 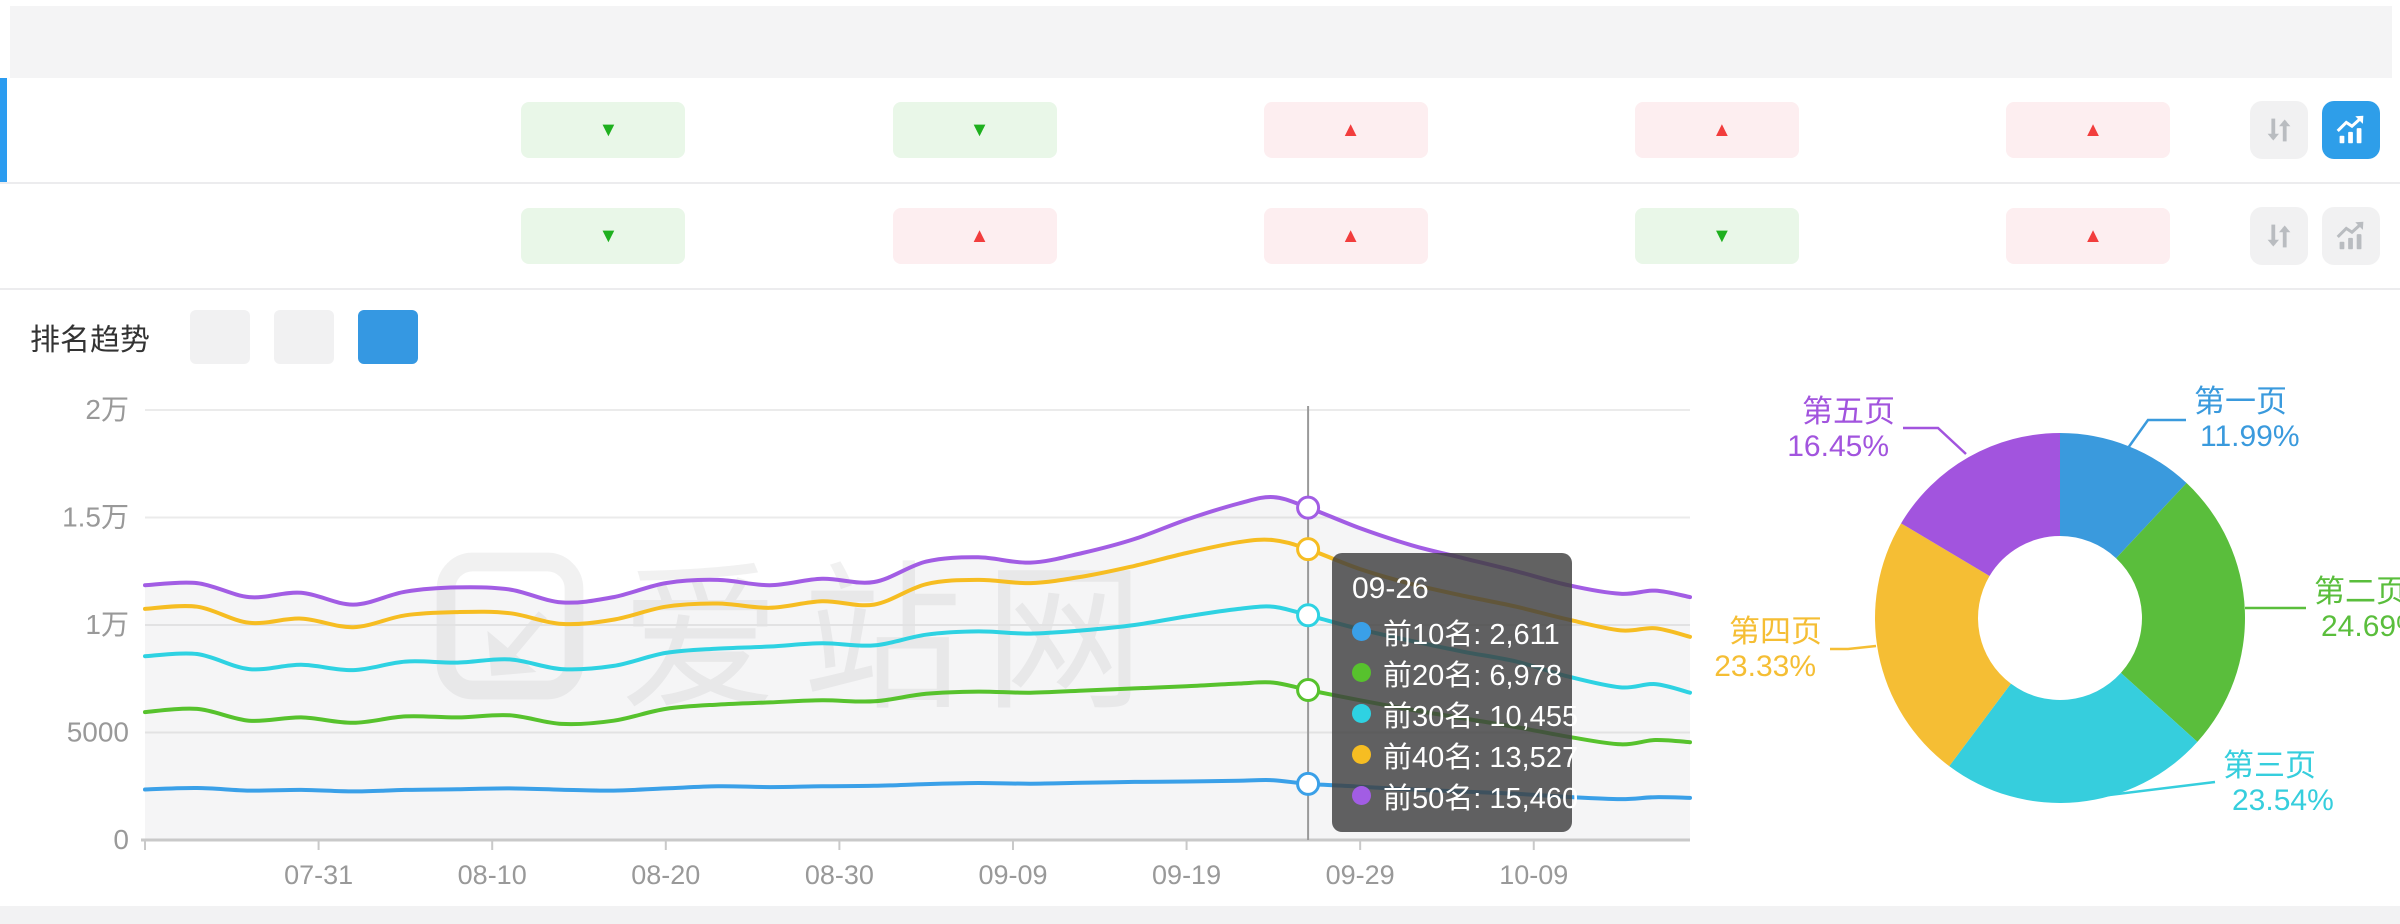 I want to click on y-axis-label: 0, so click(x=121, y=839).